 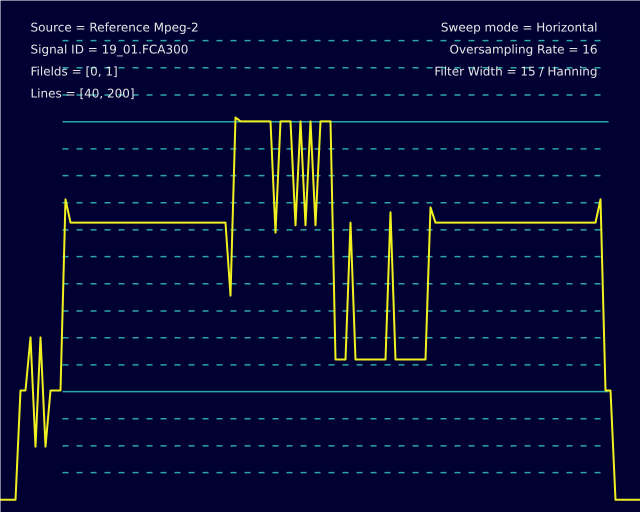 What do you see at coordinates (74, 71) in the screenshot?
I see `text: Filelds = [0, 1]` at bounding box center [74, 71].